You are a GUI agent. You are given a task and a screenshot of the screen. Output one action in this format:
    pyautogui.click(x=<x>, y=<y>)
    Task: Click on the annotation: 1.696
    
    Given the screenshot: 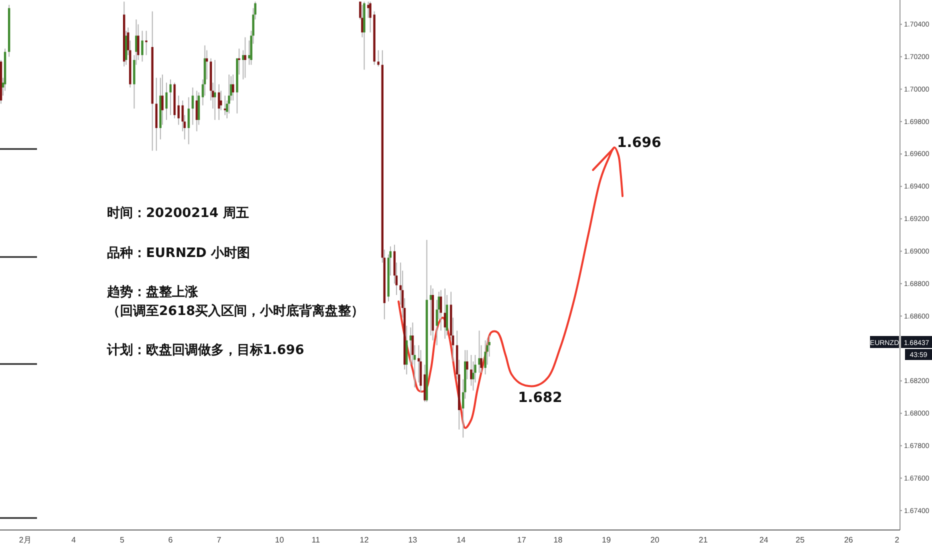 What is the action you would take?
    pyautogui.click(x=639, y=143)
    